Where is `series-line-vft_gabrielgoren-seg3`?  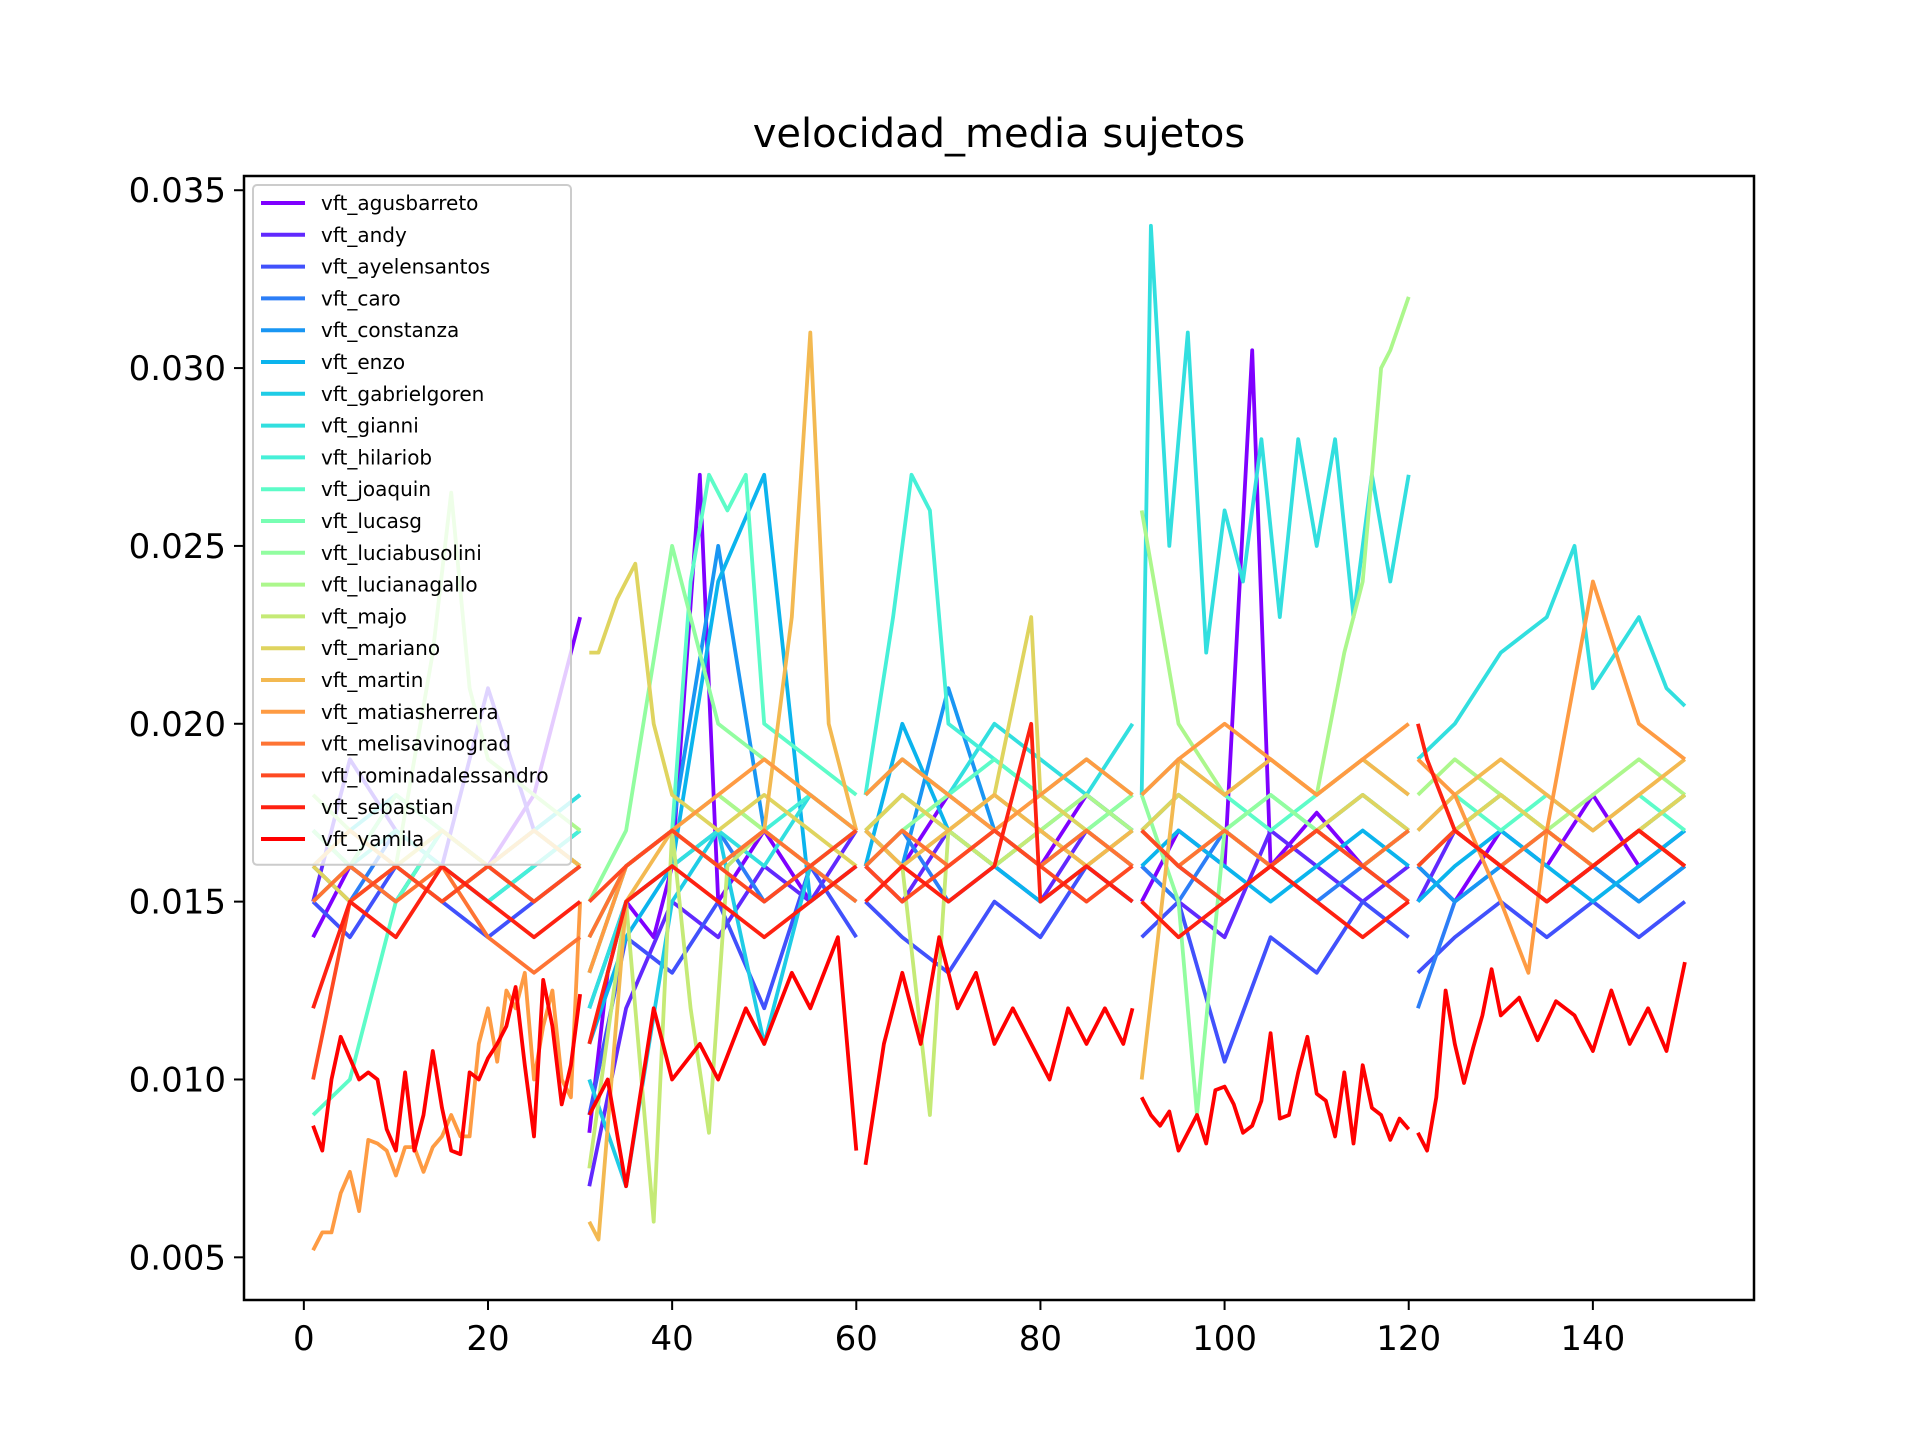 series-line-vft_gabrielgoren-seg3 is located at coordinates (1275, 830).